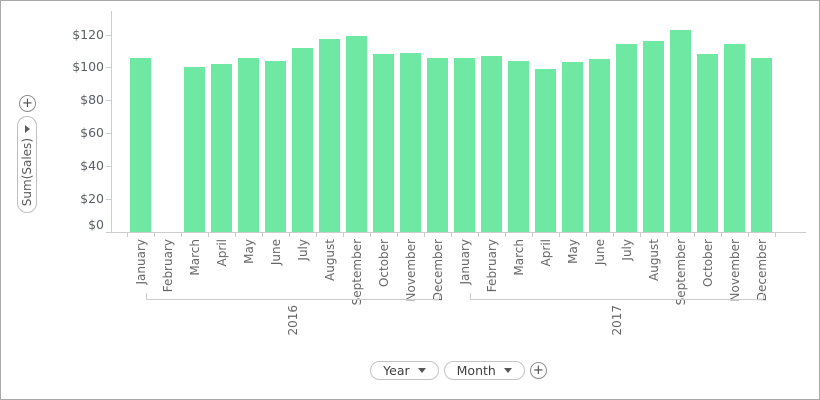  I want to click on month-label: January, so click(464, 262).